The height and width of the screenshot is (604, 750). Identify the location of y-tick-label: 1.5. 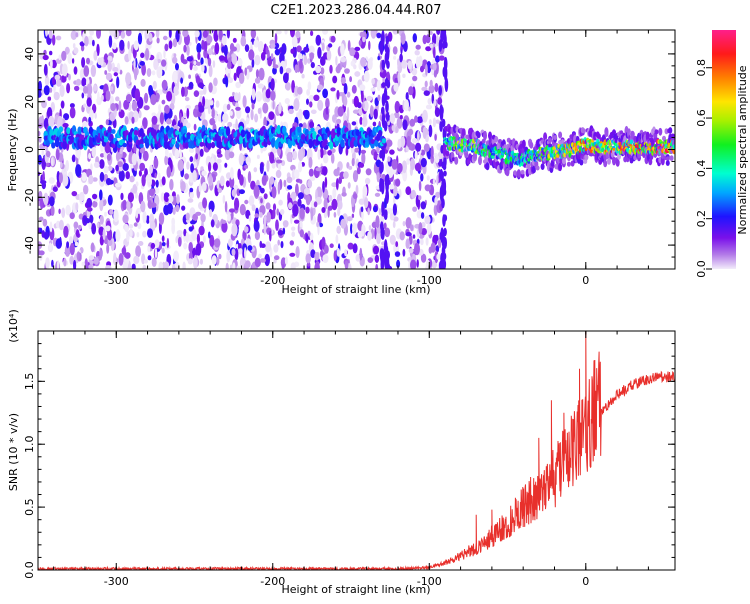
(29, 382).